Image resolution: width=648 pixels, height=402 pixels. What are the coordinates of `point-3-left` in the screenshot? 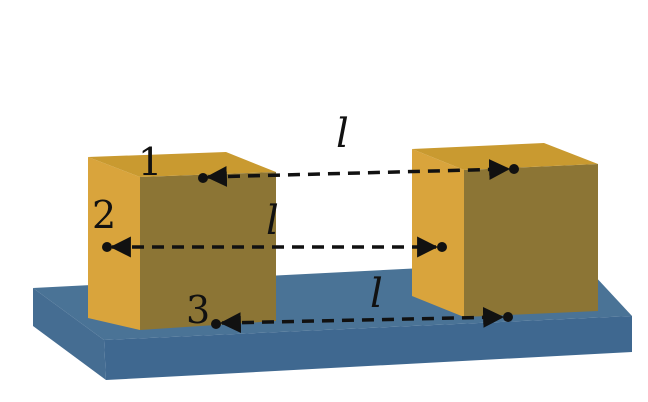 It's located at (216, 324).